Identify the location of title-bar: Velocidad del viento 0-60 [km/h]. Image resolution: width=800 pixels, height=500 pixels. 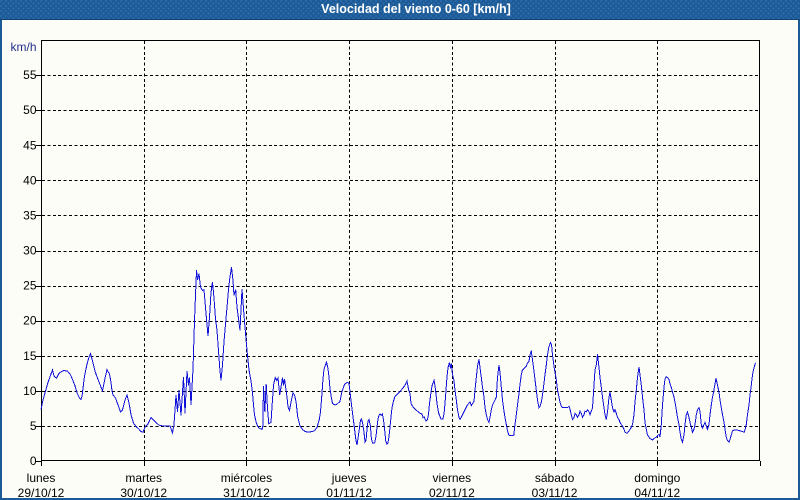
(400, 10).